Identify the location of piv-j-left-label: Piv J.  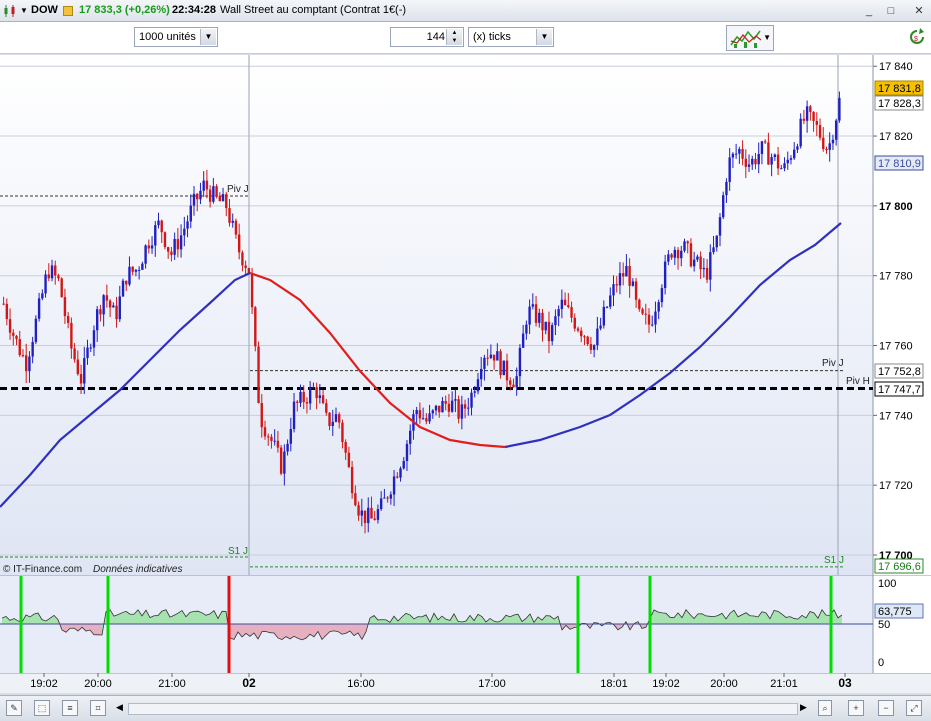
(238, 189).